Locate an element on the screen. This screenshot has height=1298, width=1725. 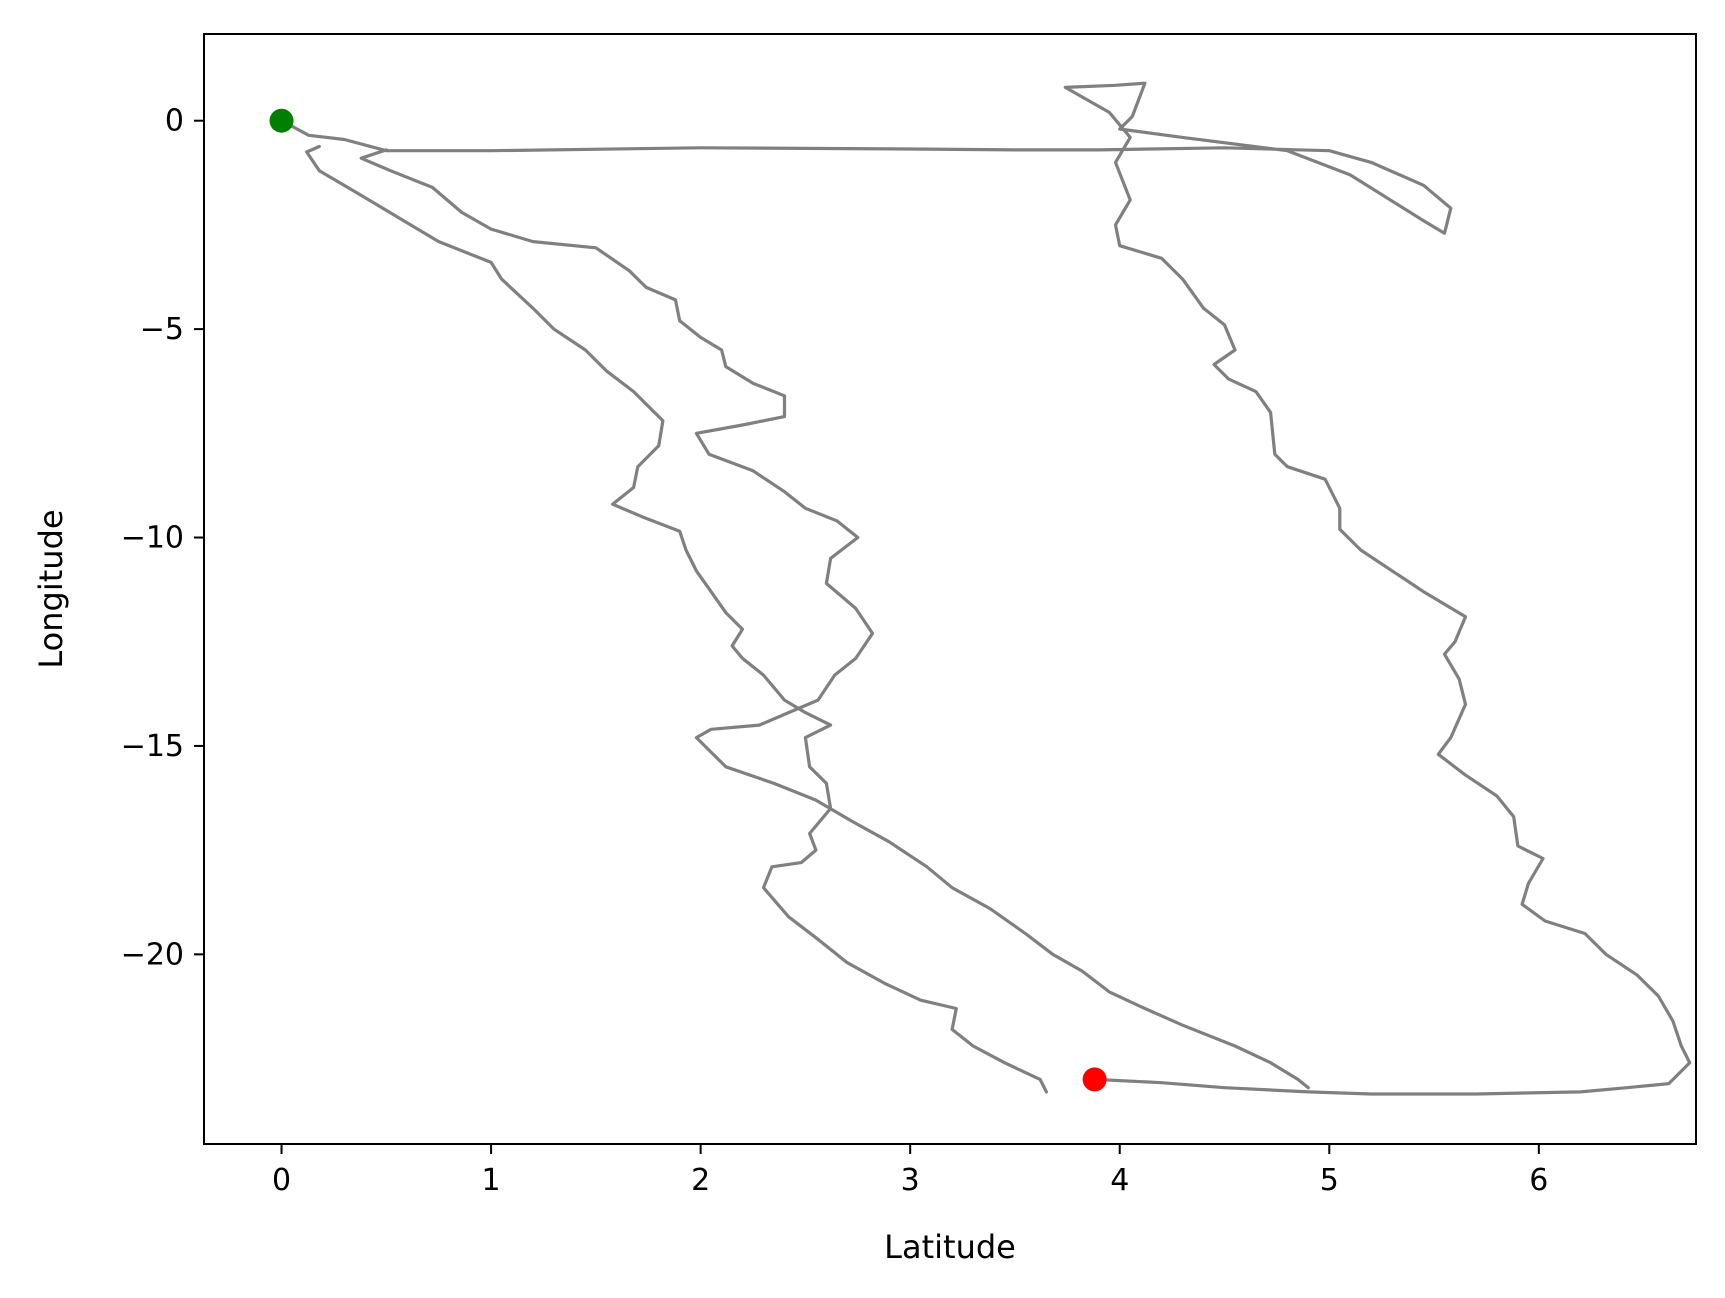
x-tick-label: 1 is located at coordinates (491, 1180).